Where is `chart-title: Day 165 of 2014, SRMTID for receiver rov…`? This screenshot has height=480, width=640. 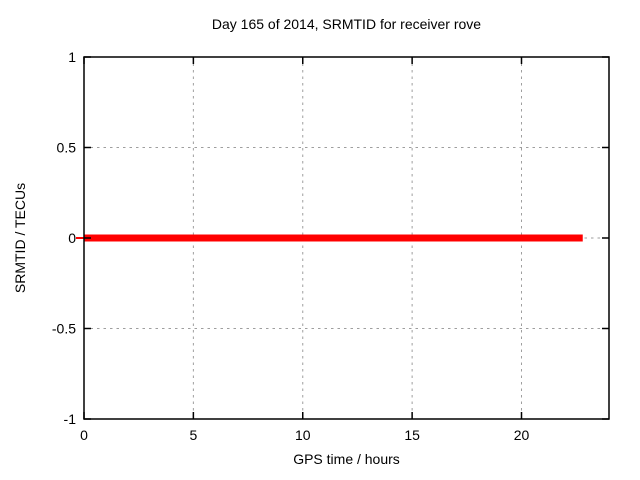 chart-title: Day 165 of 2014, SRMTID for receiver rov… is located at coordinates (346, 24).